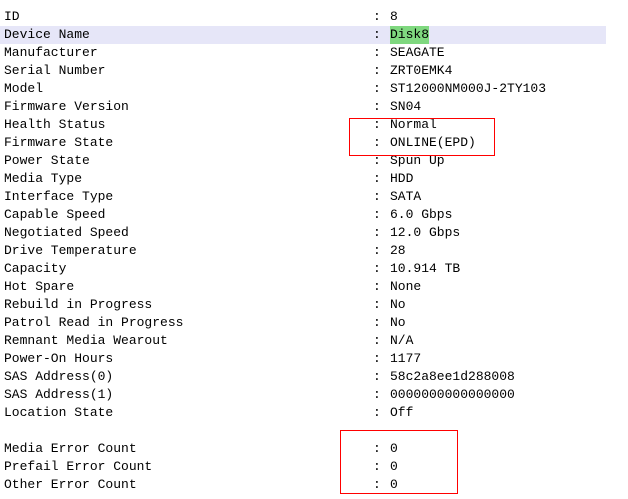 The height and width of the screenshot is (499, 628). Describe the element at coordinates (452, 394) in the screenshot. I see `property-value: 0000000000000000` at that location.